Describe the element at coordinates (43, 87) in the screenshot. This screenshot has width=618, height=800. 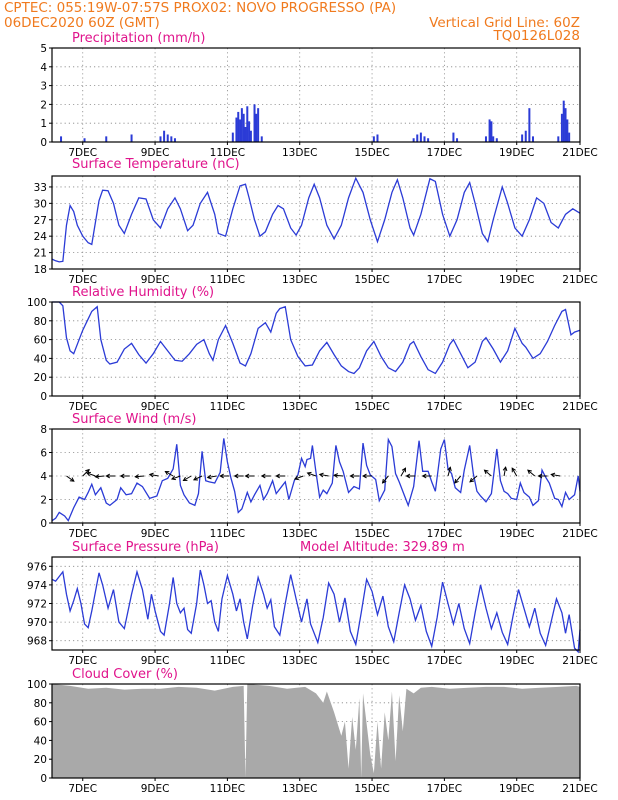
I see `y-tick-label: 3` at that location.